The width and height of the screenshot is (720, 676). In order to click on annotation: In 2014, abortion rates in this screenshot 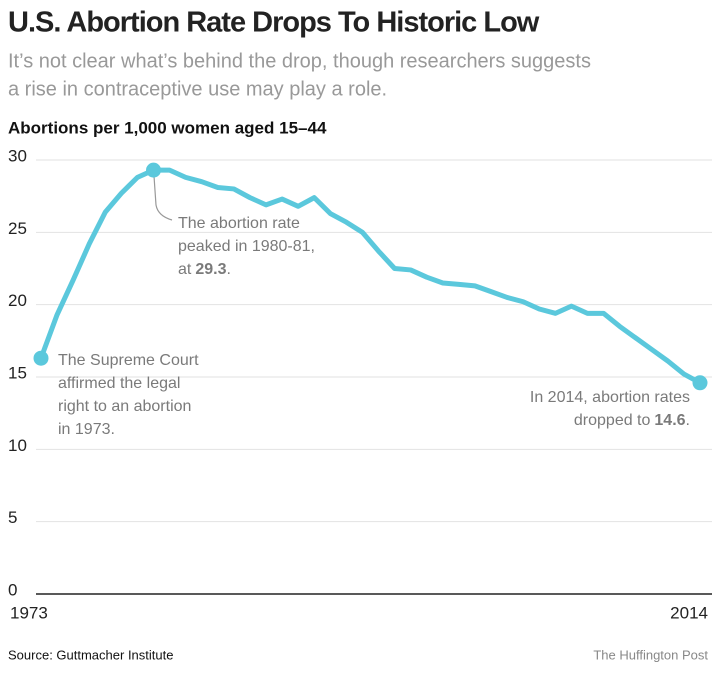, I will do `click(610, 397)`.